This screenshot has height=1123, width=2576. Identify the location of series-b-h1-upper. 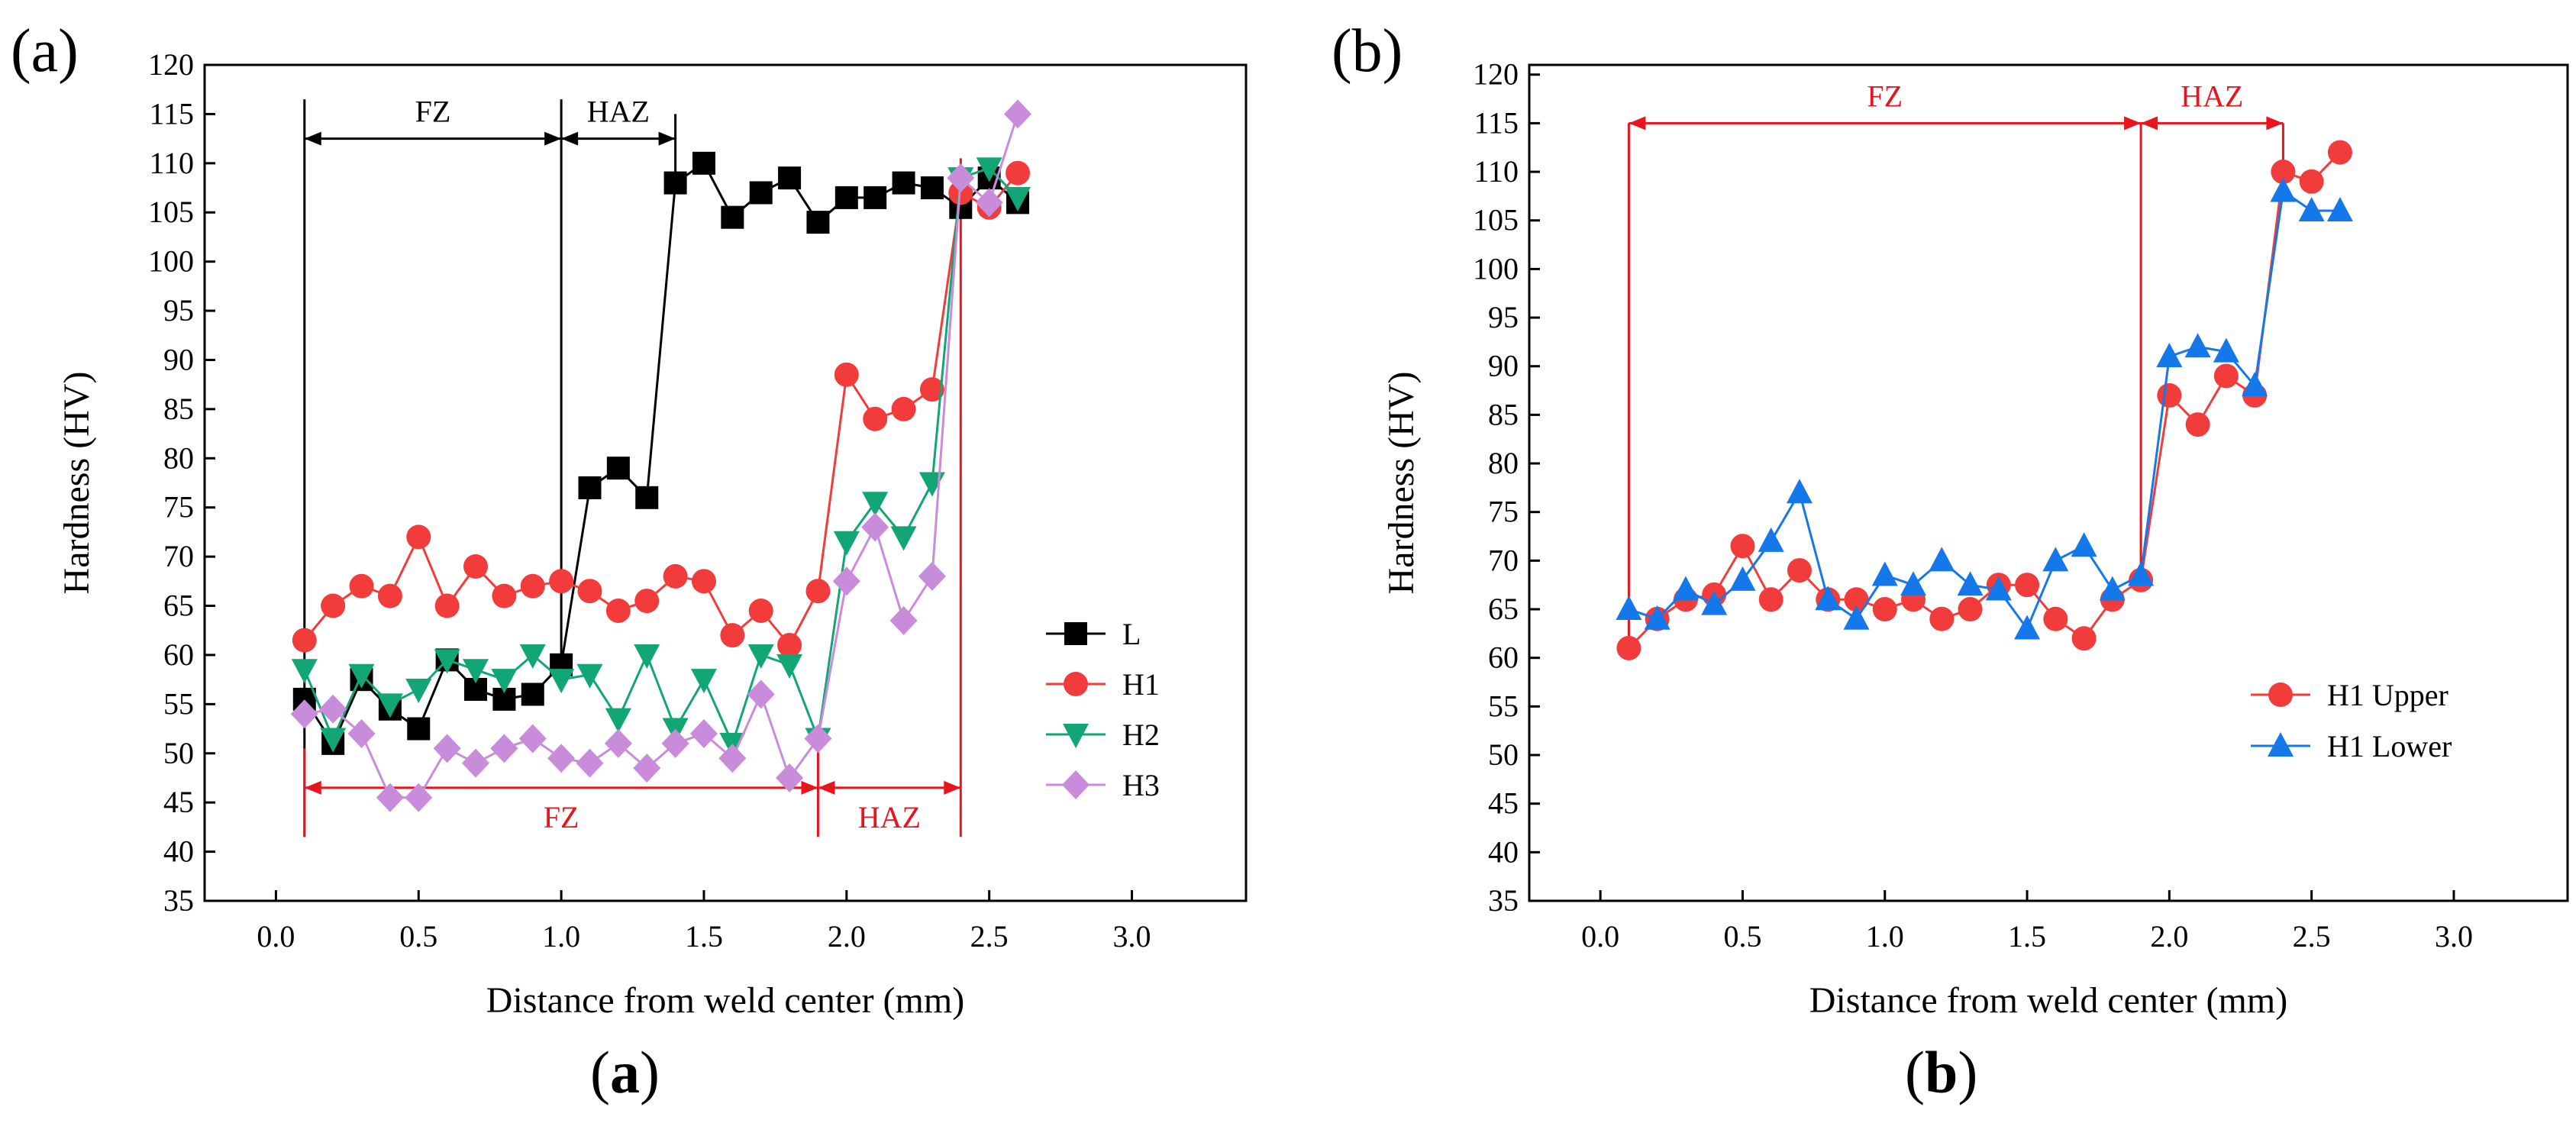
(1984, 400).